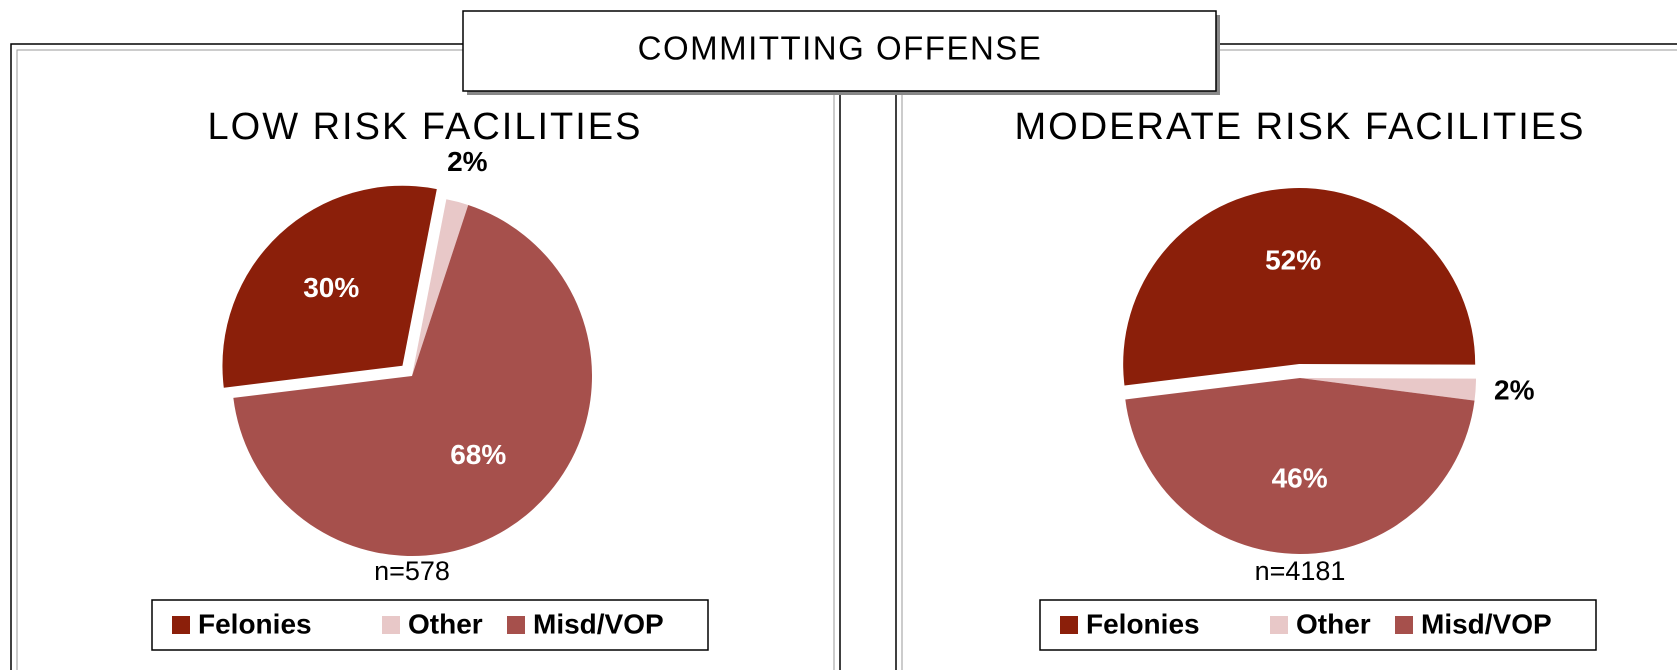  I want to click on title-box, so click(839, 51).